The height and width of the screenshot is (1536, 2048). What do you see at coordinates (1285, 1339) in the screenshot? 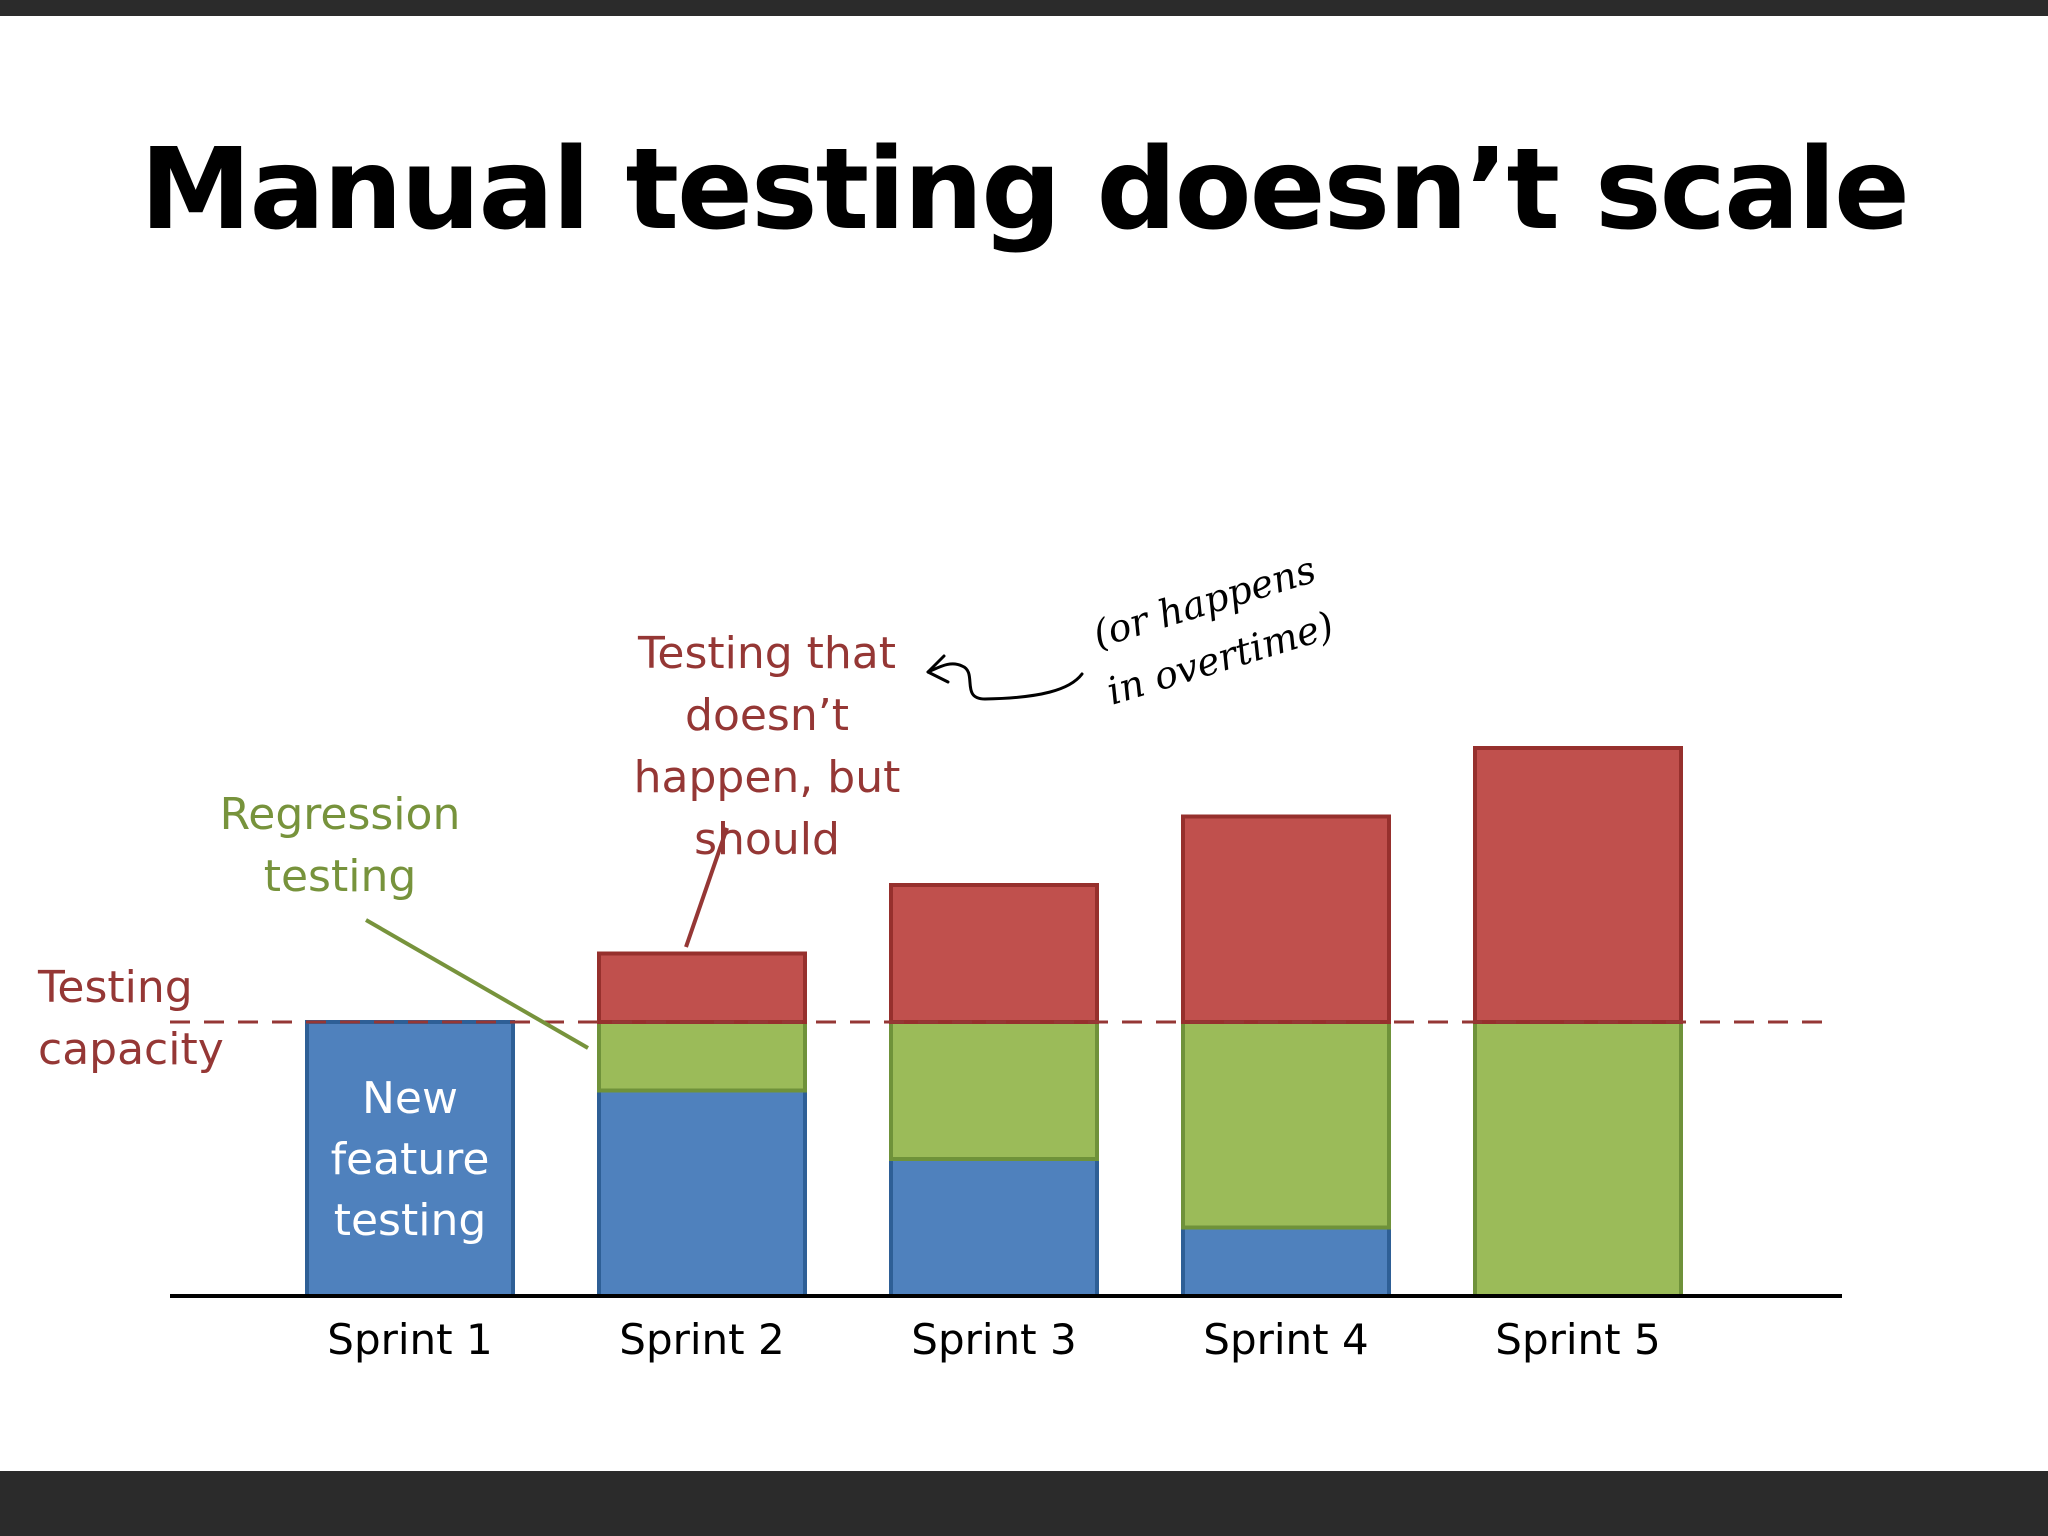
I see `x-tick-label-4: Sprint 4` at bounding box center [1285, 1339].